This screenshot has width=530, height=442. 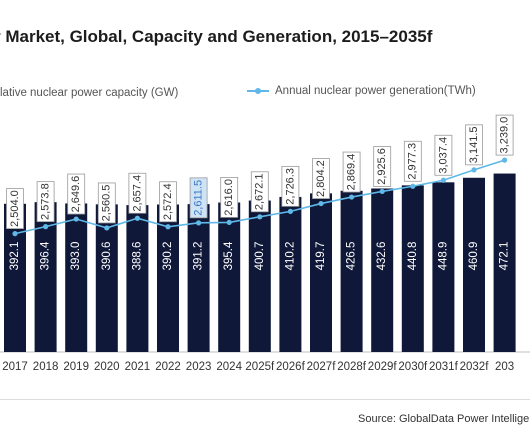 What do you see at coordinates (444, 367) in the screenshot?
I see `x-tick-label: 2031f` at bounding box center [444, 367].